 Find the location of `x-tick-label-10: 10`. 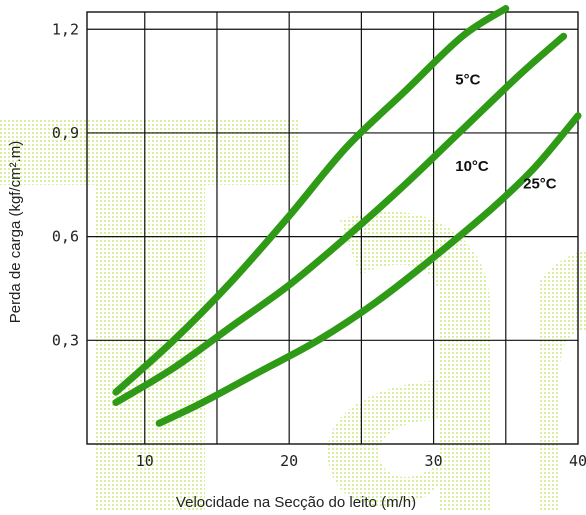

x-tick-label-10: 10 is located at coordinates (145, 461).